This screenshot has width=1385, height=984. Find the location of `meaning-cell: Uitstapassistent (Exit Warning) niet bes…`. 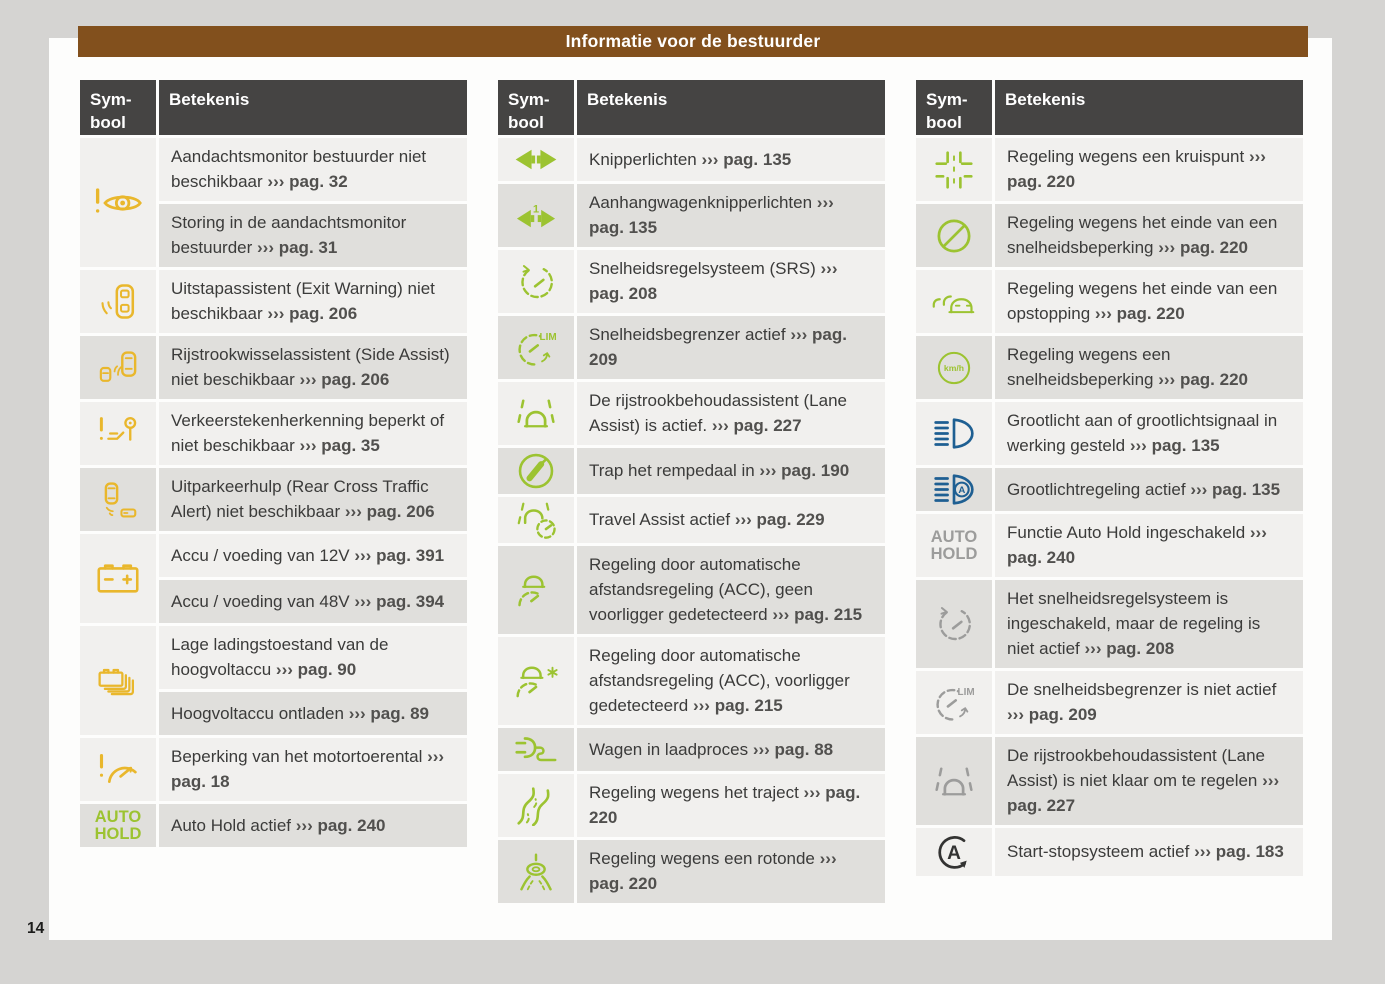

meaning-cell: Uitstapassistent (Exit Warning) niet bes… is located at coordinates (313, 301).